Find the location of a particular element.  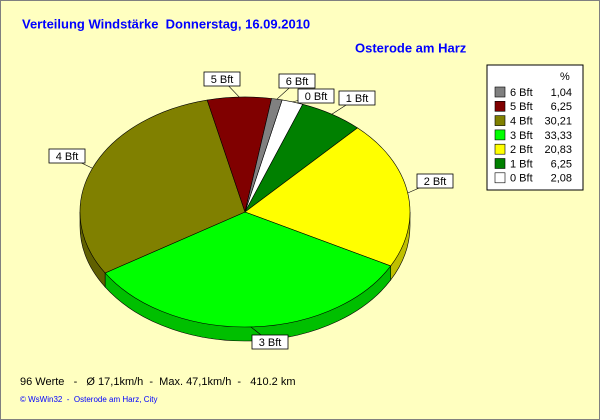

legend-box is located at coordinates (535, 127).